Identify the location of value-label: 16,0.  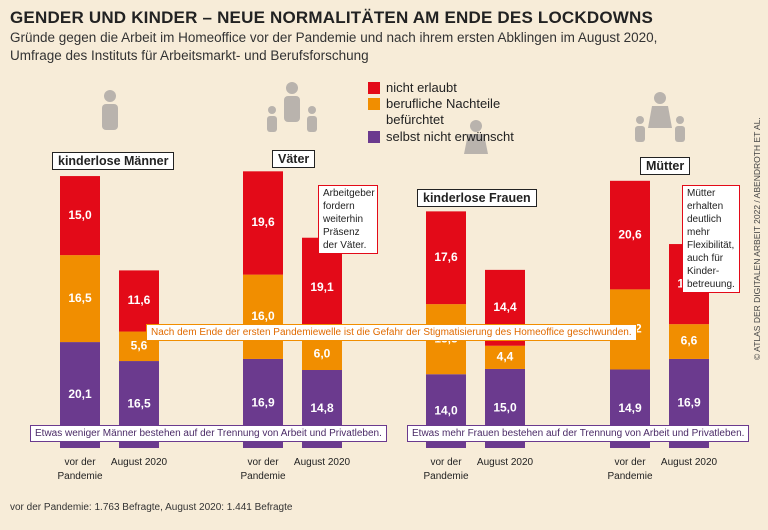
(263, 316).